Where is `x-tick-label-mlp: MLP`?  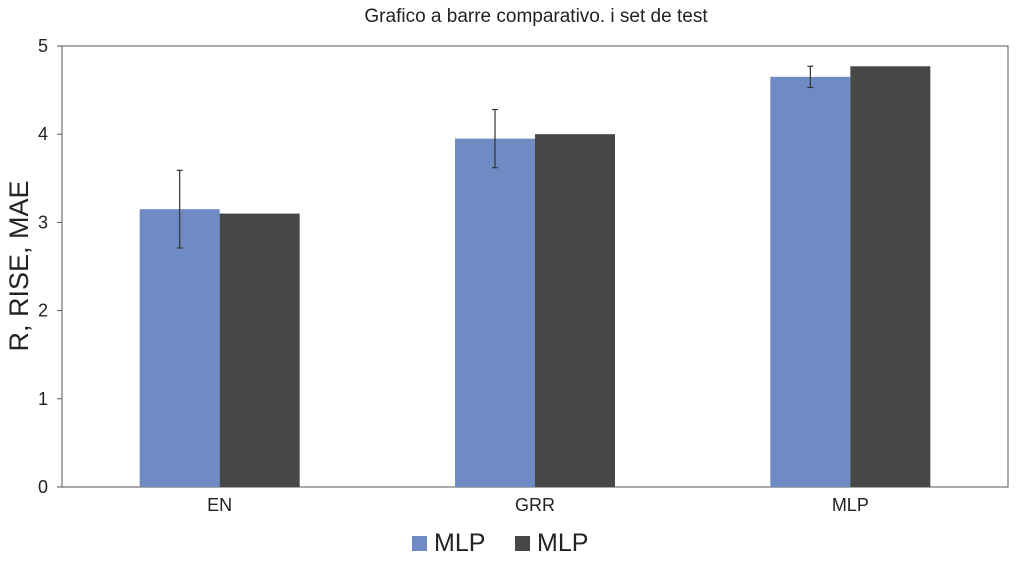
x-tick-label-mlp: MLP is located at coordinates (850, 505).